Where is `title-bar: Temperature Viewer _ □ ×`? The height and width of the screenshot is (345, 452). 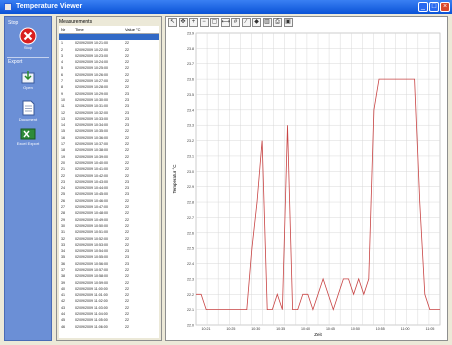 title-bar: Temperature Viewer _ □ × is located at coordinates (226, 7).